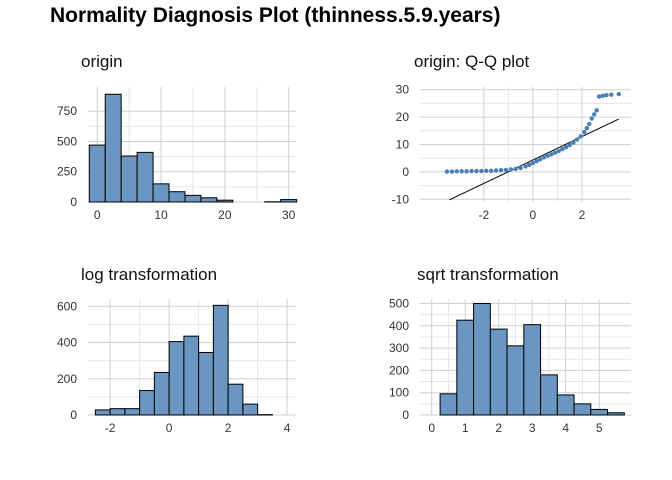 The width and height of the screenshot is (672, 480). Describe the element at coordinates (102, 61) in the screenshot. I see `panel-title: origin` at that location.